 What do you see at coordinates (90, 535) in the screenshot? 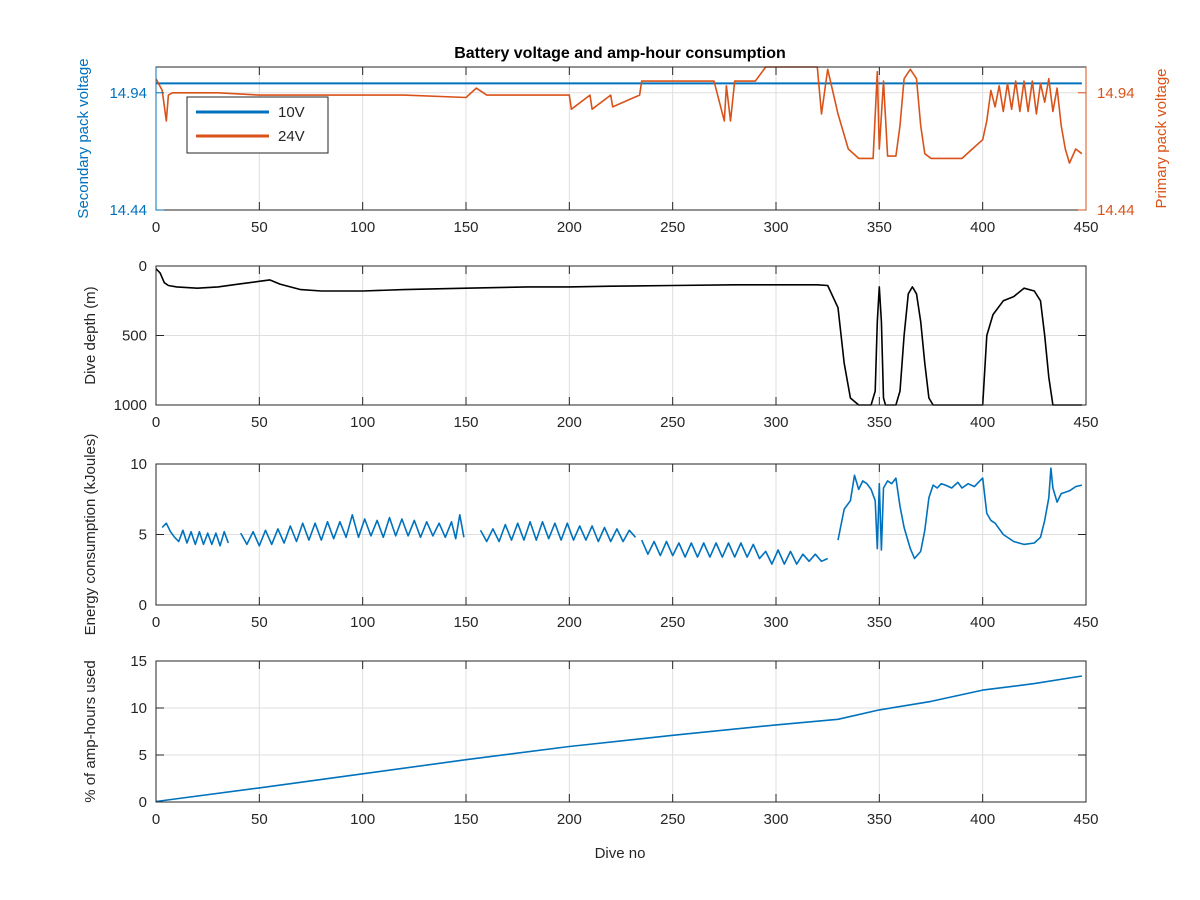
I see `y-axis-label: Energy consumption (kJoules)` at bounding box center [90, 535].